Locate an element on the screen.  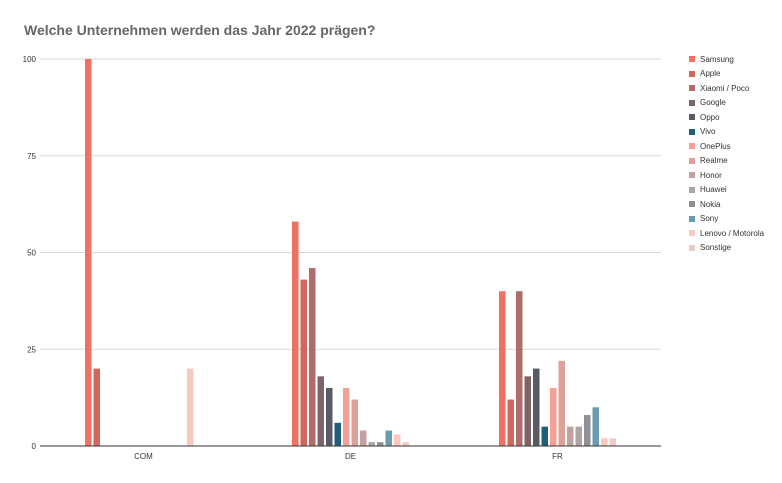
legend-label: Xiaomi / Poco is located at coordinates (725, 88).